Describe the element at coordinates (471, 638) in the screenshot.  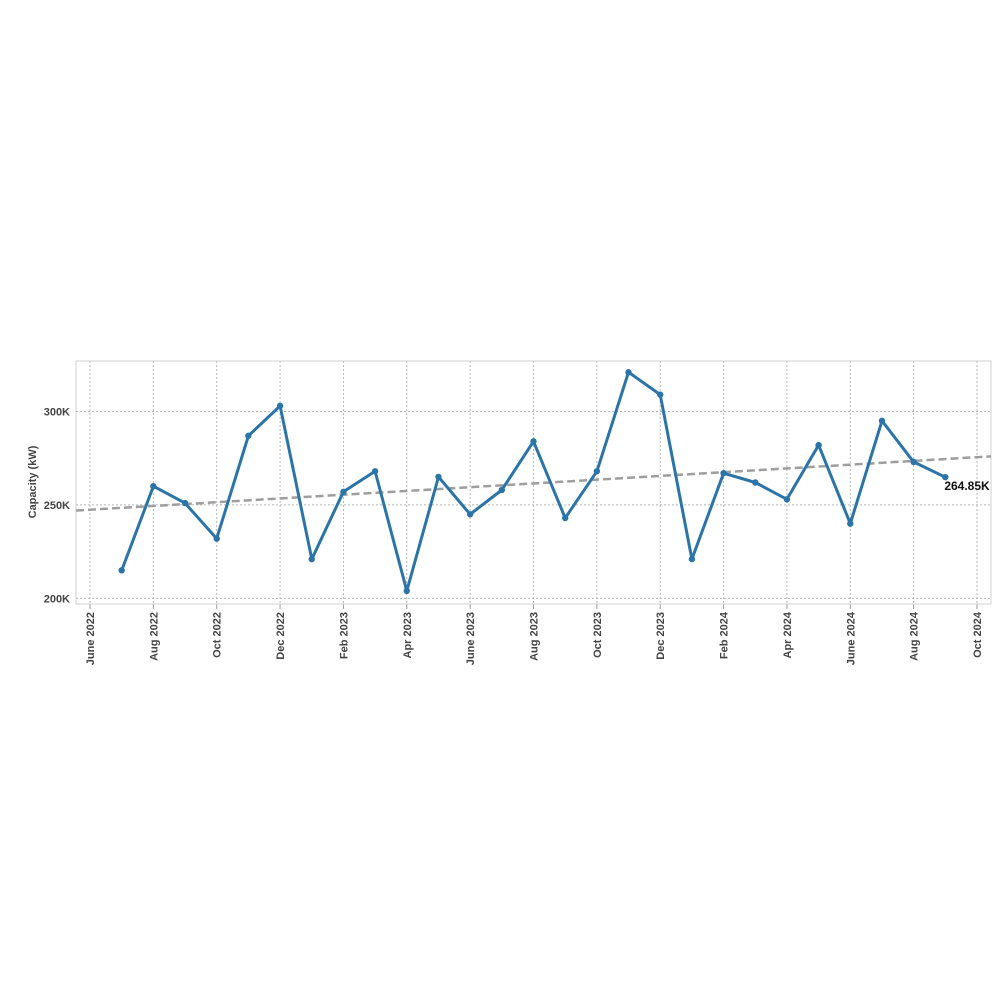
I see `x-tick-label: June 2023` at that location.